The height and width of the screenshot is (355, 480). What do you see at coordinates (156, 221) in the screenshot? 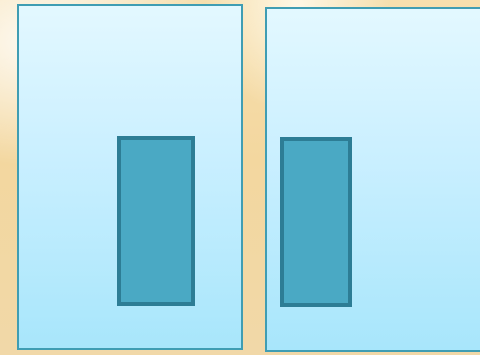
I see `left-slot-block` at bounding box center [156, 221].